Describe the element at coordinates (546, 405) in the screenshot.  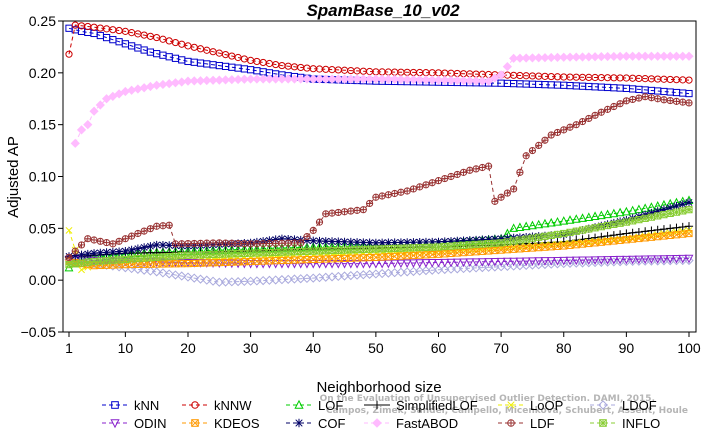
I see `legend-label-loop: LoOP` at that location.